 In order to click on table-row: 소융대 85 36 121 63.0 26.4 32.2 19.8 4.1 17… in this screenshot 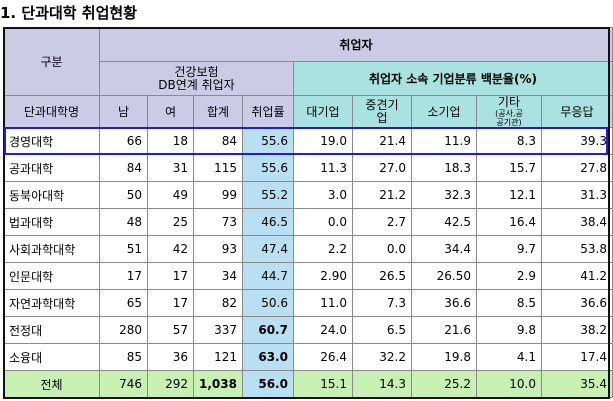, I will do `click(308, 357)`.